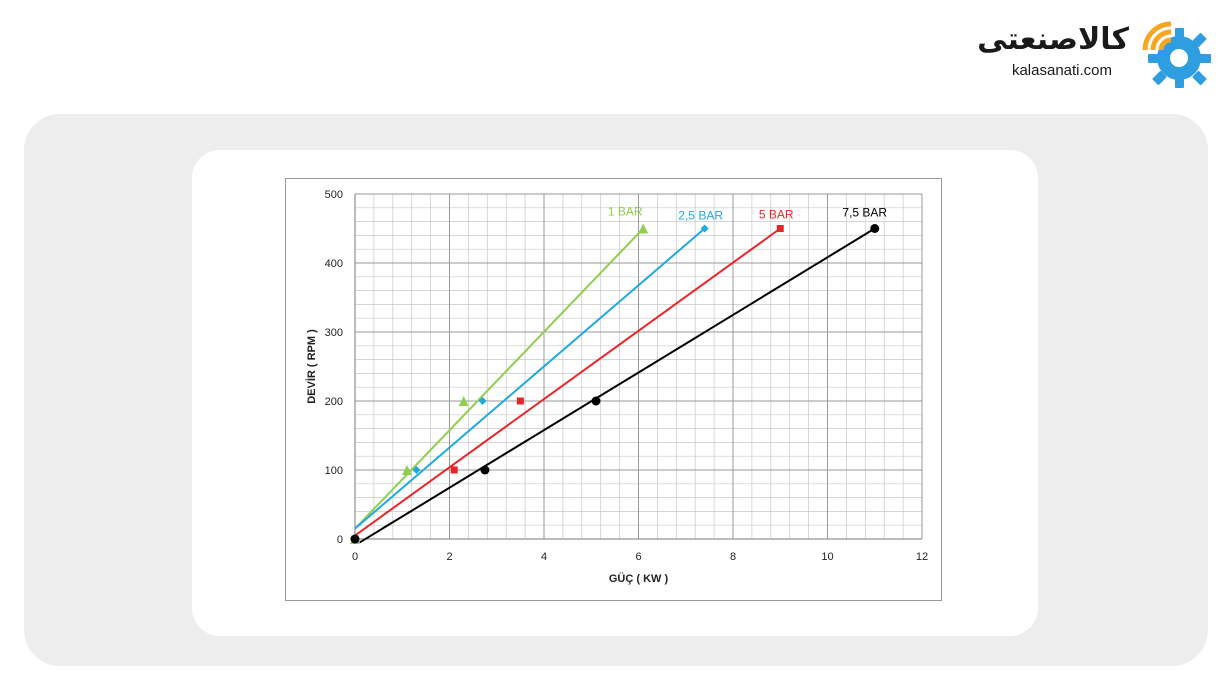  Describe the element at coordinates (311, 366) in the screenshot. I see `y-axis-title: DEVİR ( RPM )` at that location.